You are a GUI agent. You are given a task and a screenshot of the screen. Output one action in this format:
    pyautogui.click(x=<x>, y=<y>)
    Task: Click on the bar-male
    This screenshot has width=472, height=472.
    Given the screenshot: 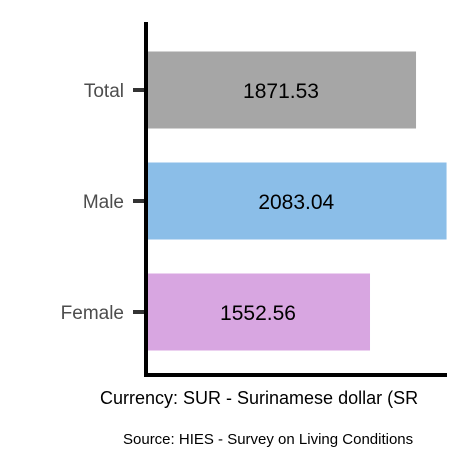 What is the action you would take?
    pyautogui.click(x=296, y=201)
    